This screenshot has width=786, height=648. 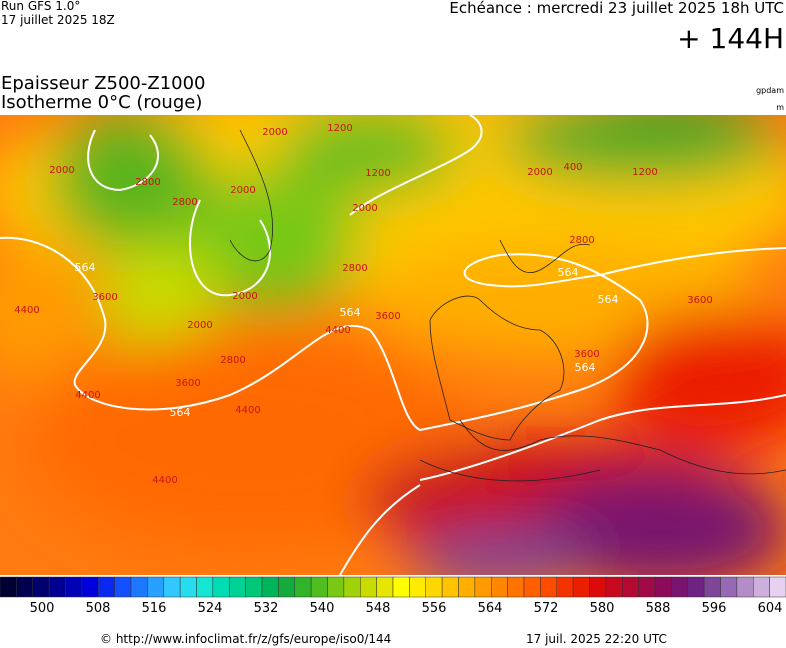 I want to click on unit-label: m, so click(x=780, y=107).